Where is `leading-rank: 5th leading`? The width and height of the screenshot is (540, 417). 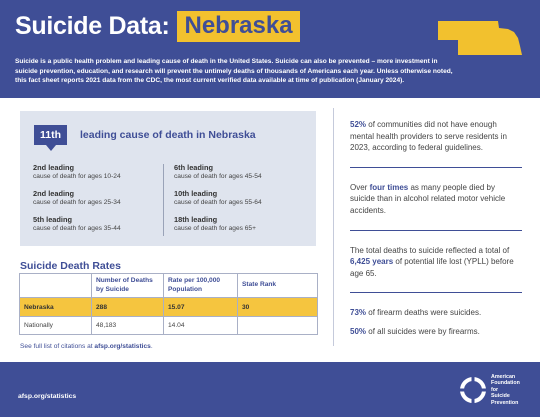 leading-rank: 5th leading is located at coordinates (53, 219).